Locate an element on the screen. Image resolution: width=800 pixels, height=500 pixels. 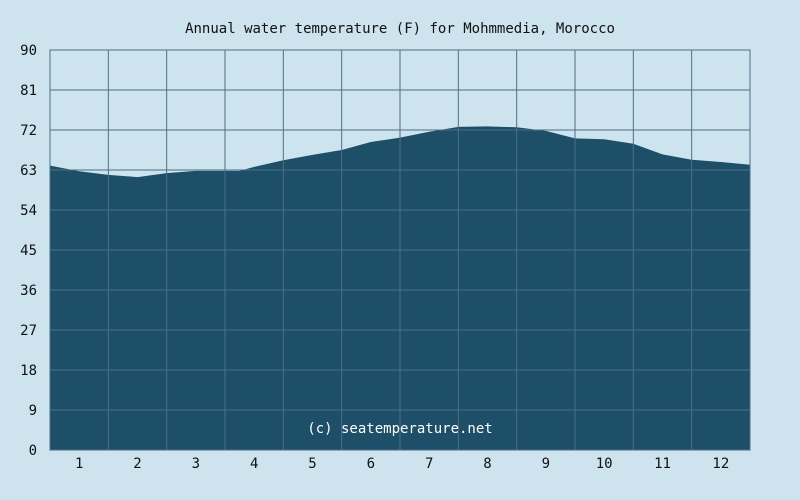
x-tick-label: 8 is located at coordinates (487, 464).